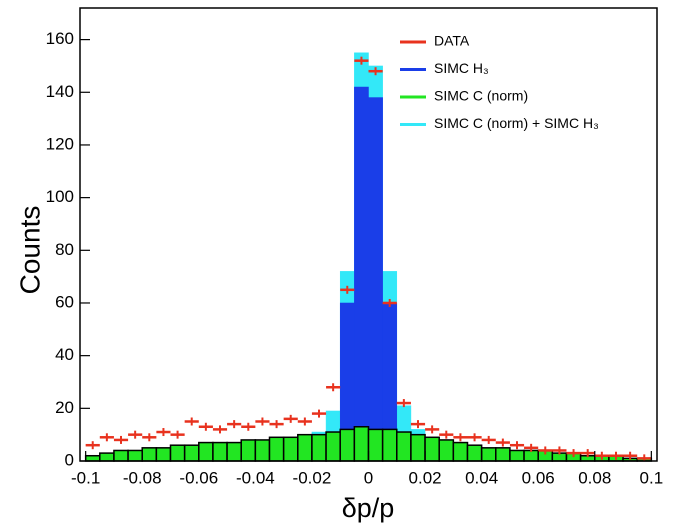  What do you see at coordinates (425, 477) in the screenshot?
I see `x-tick-label: 0.02` at bounding box center [425, 477].